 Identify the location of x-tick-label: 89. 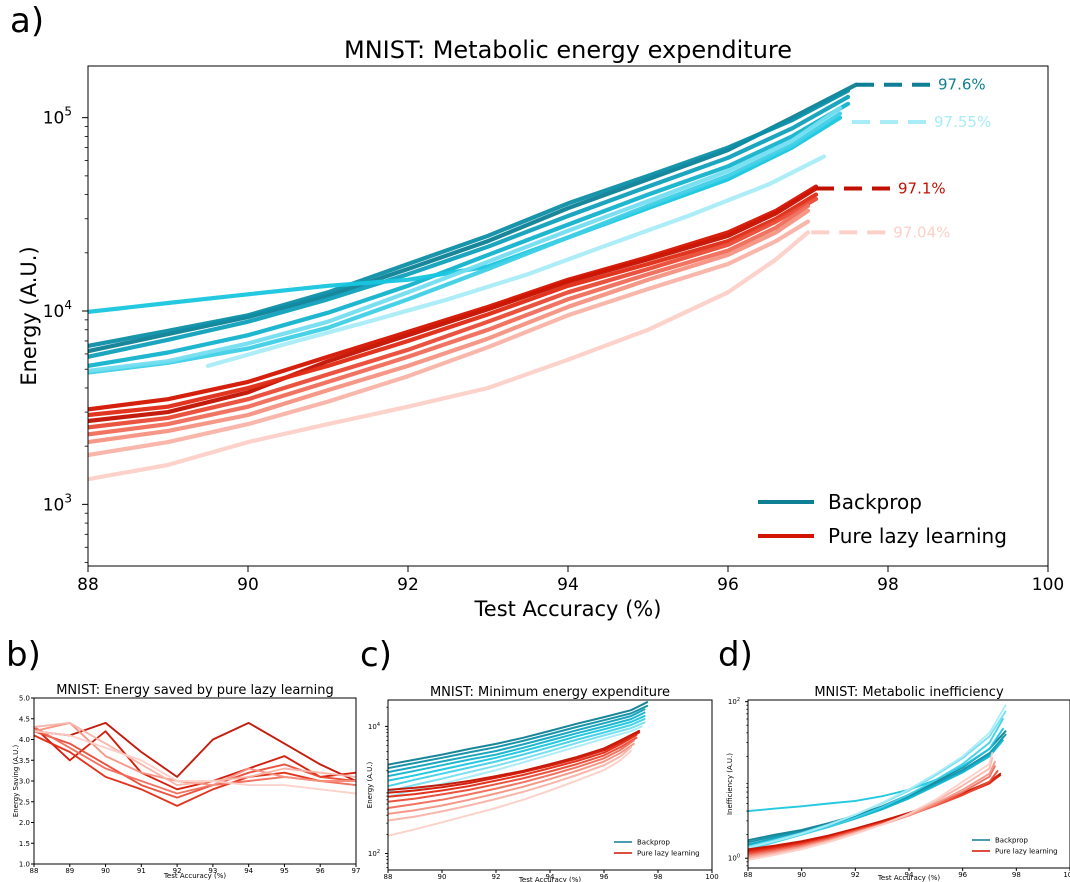
(69, 871).